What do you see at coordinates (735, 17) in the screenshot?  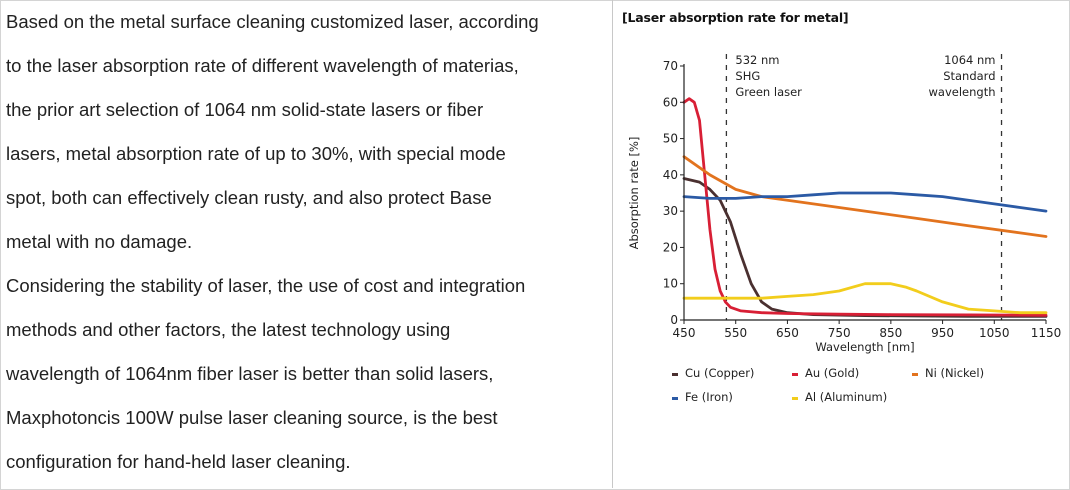 I see `chart-title: [Laser absorption rate for metal]` at bounding box center [735, 17].